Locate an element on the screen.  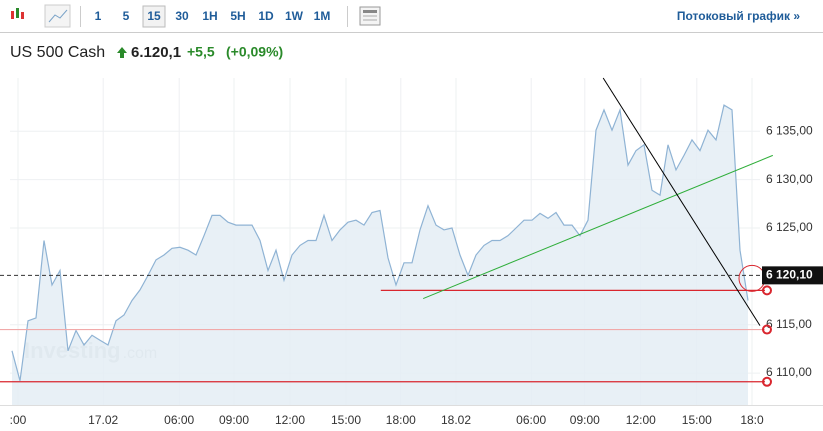
price: 6.120,1 is located at coordinates (156, 52).